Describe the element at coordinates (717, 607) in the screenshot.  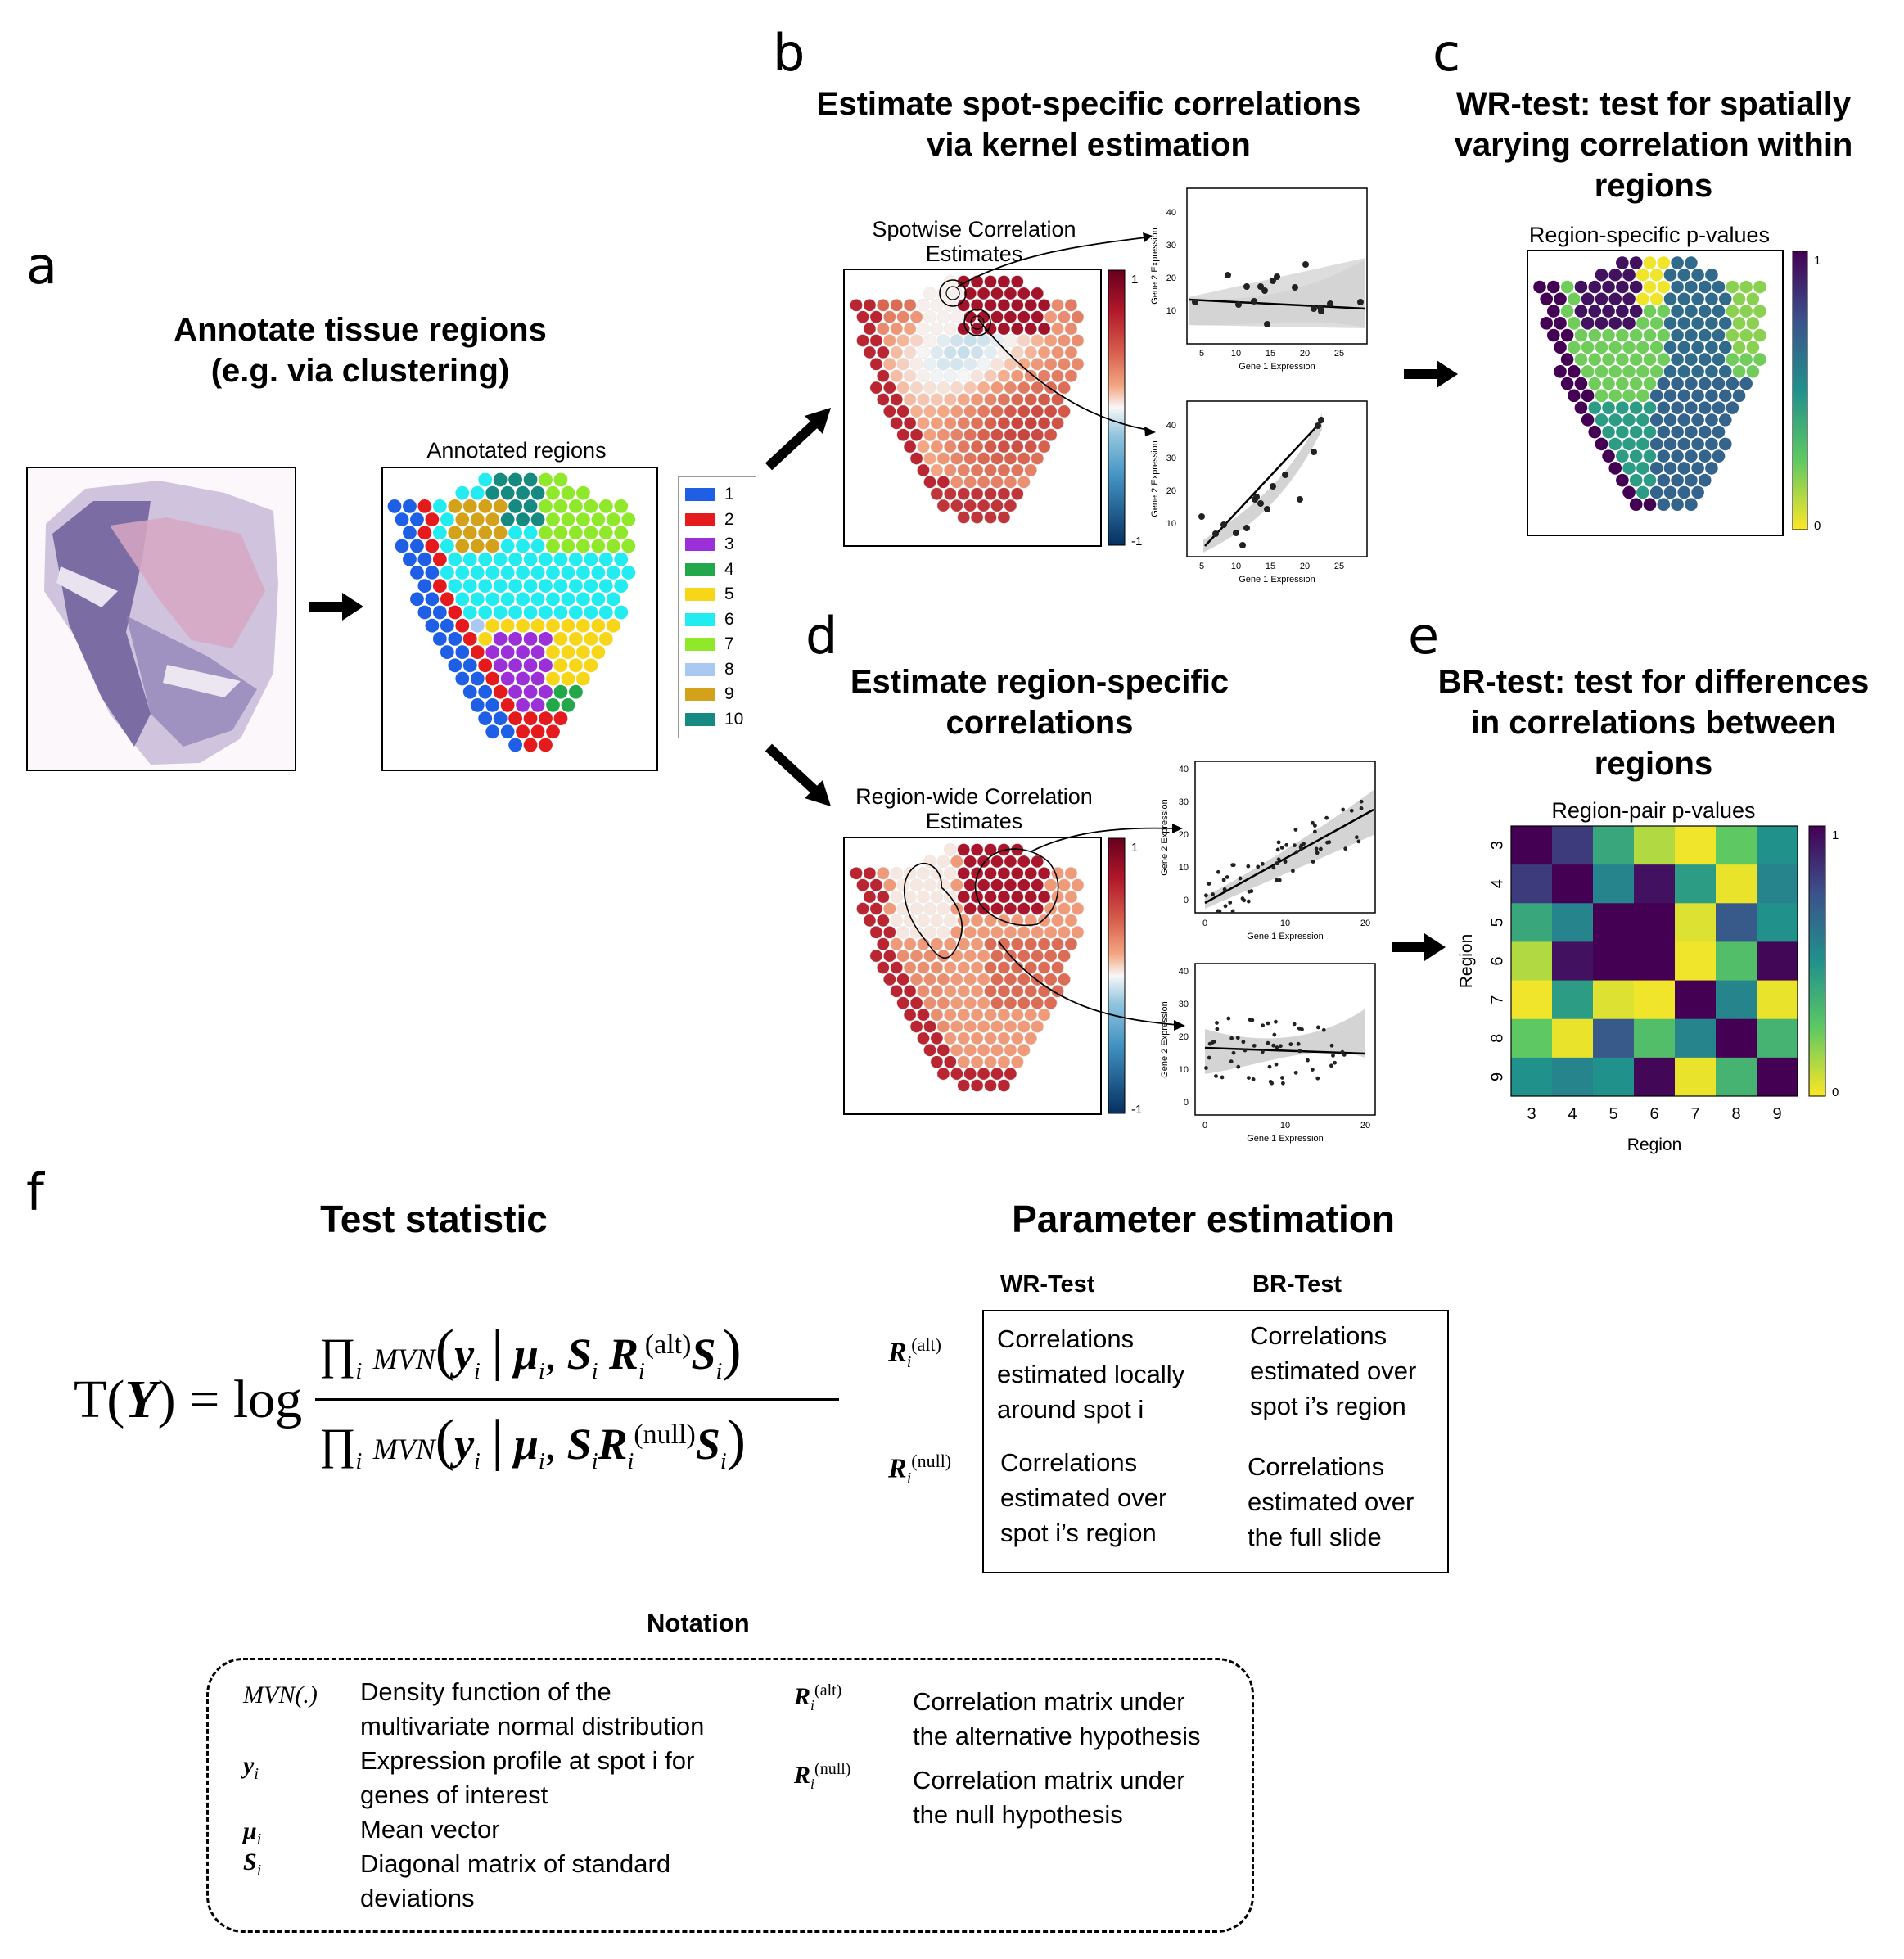
I see `region-legend: 1 2 3 4 5 6 7 8 9 10` at that location.